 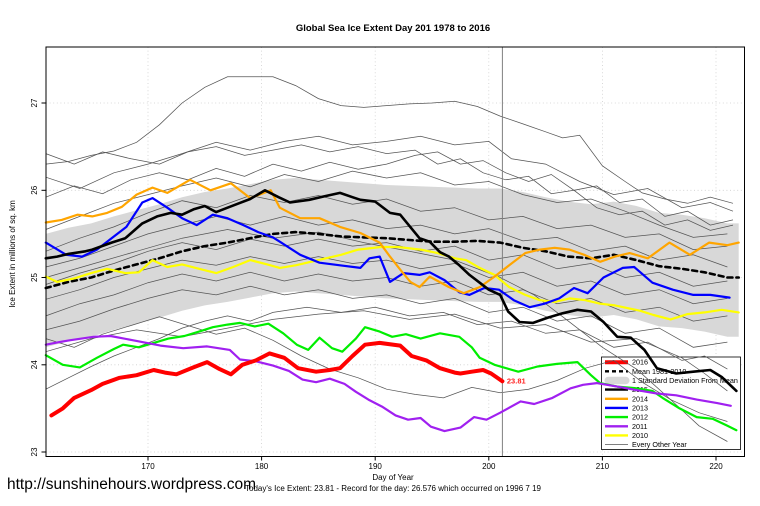 I want to click on series-line-2016, so click(x=277, y=379).